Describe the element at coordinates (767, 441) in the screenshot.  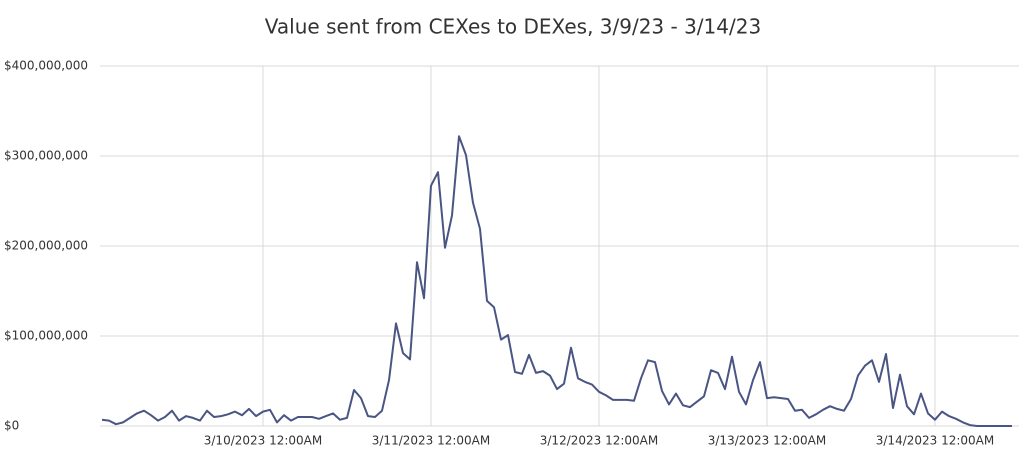
I see `x-tick-label: 3/13/2023 12:00AM` at that location.